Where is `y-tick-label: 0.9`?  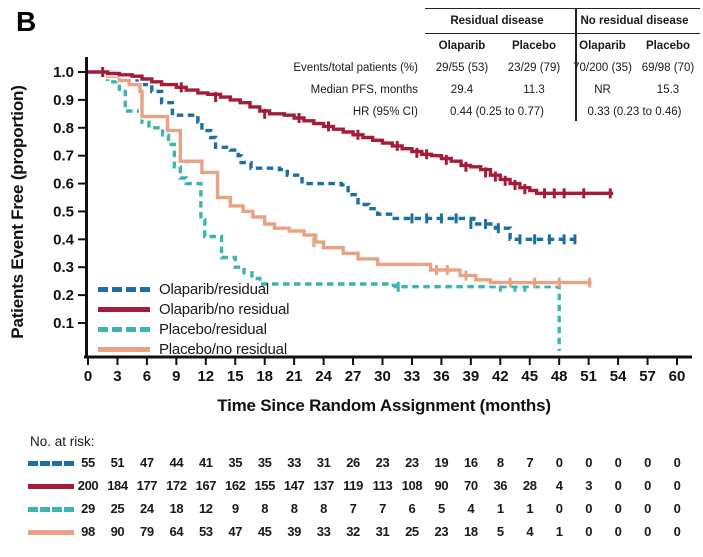 y-tick-label: 0.9 is located at coordinates (63, 100).